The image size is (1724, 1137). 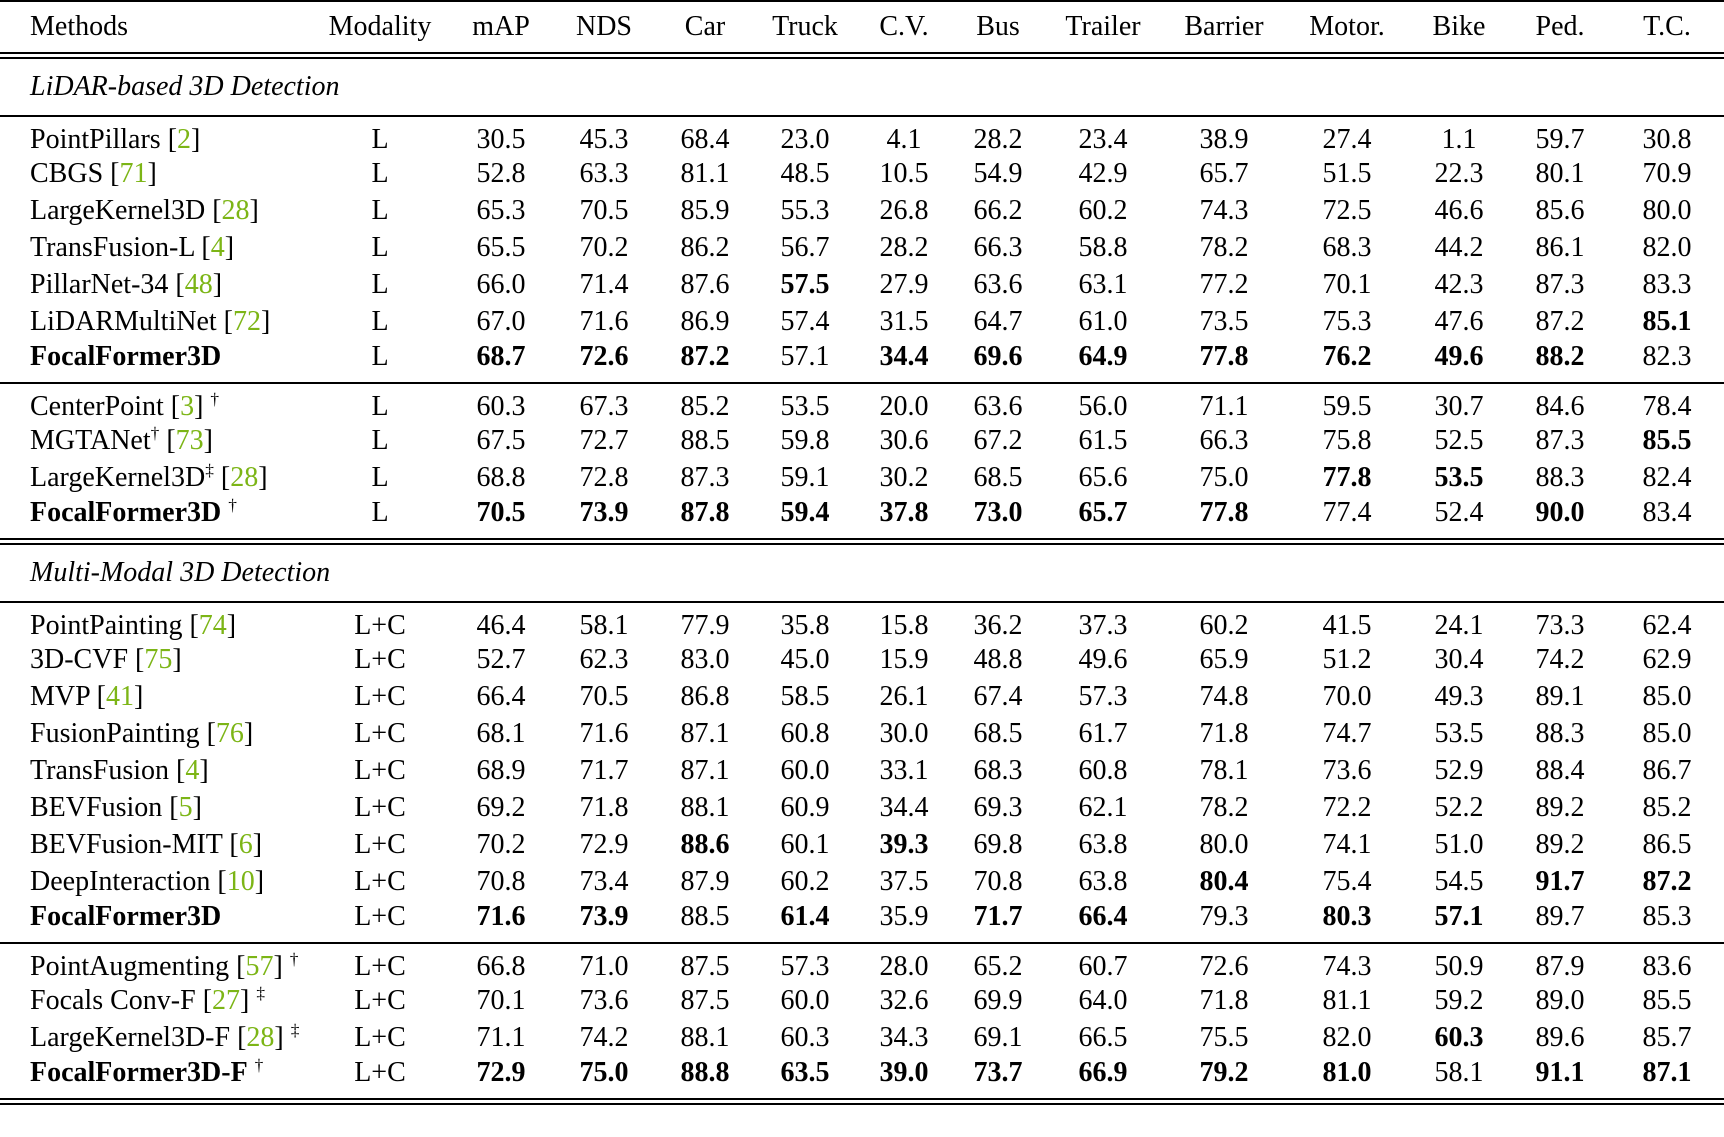 What do you see at coordinates (185, 807) in the screenshot?
I see `citation-link: 5` at bounding box center [185, 807].